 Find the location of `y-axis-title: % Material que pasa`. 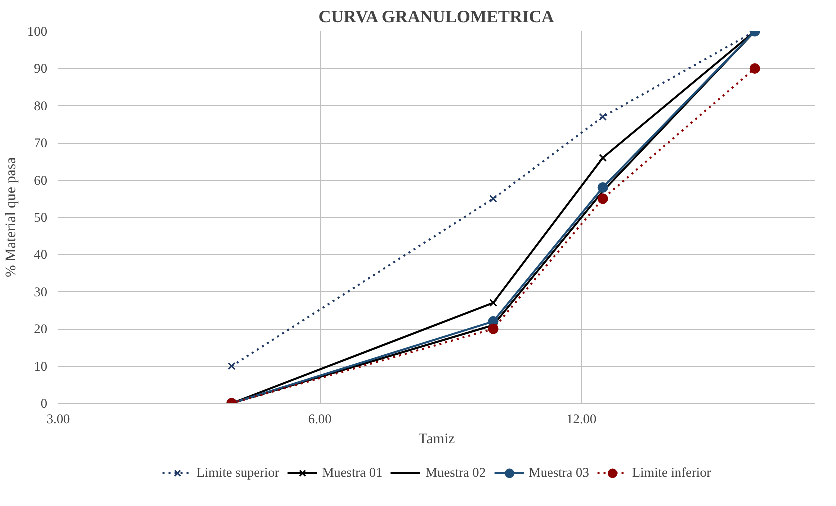

y-axis-title: % Material que pasa is located at coordinates (12, 217).